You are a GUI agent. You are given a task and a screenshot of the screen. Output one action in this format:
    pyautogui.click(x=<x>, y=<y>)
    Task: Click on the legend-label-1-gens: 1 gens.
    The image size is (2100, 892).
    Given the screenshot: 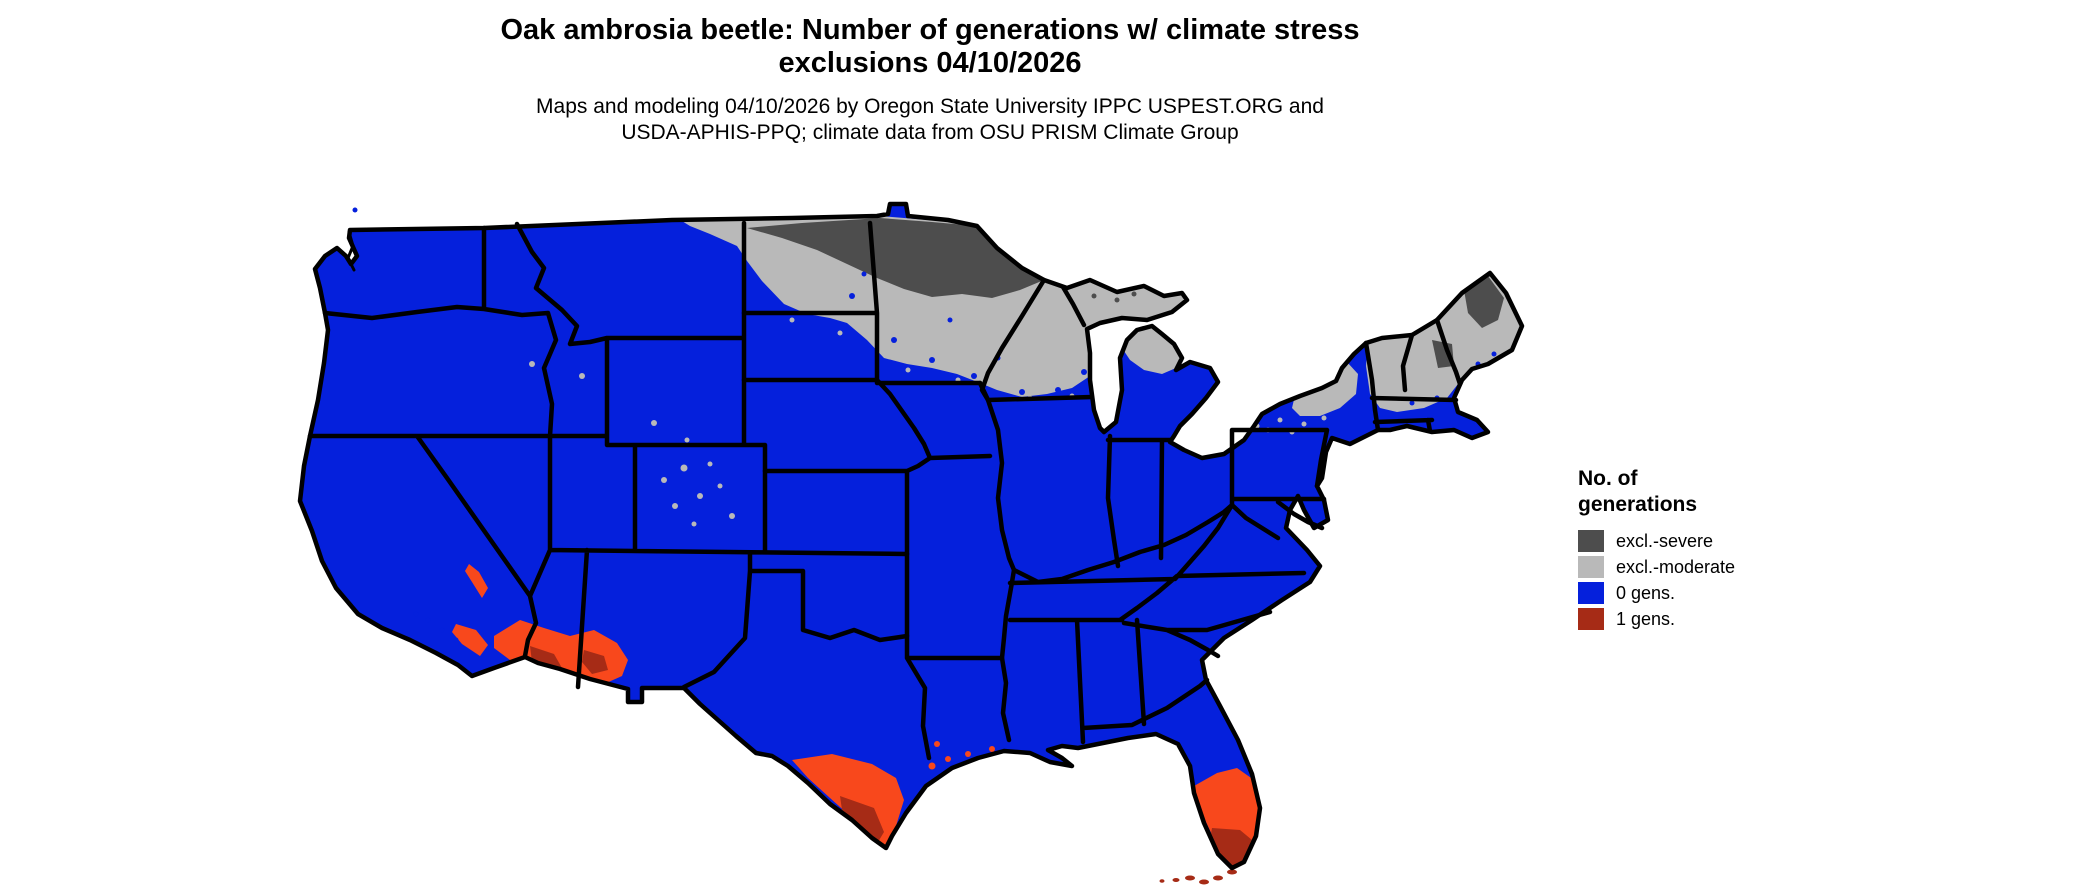 What is the action you would take?
    pyautogui.click(x=1646, y=618)
    